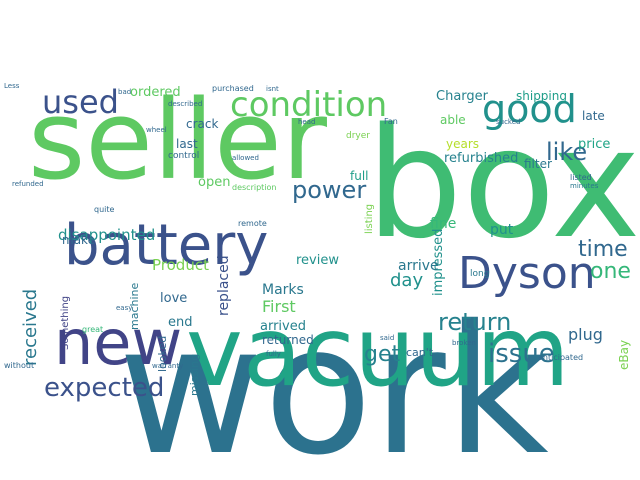 This screenshot has width=640, height=480. Describe the element at coordinates (420, 352) in the screenshot. I see `word-can-t: can't` at that location.